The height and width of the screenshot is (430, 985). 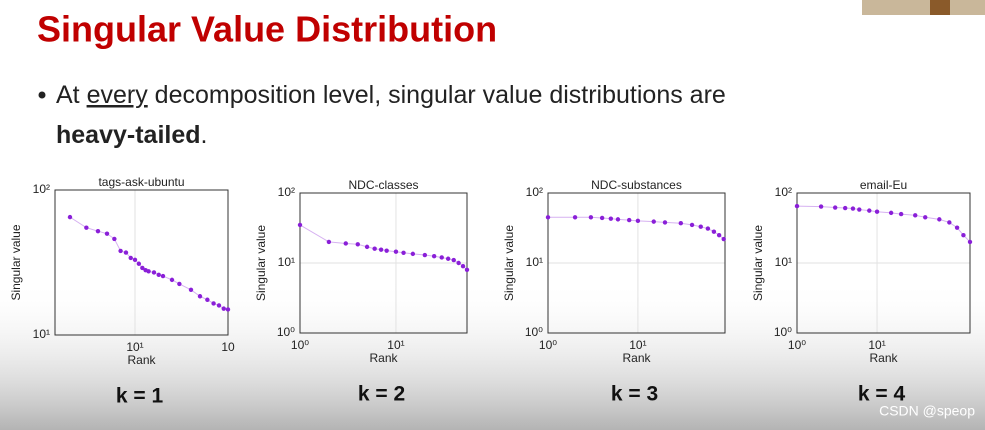 What do you see at coordinates (128, 135) in the screenshot?
I see `bullet-bold: heavy-tailed` at bounding box center [128, 135].